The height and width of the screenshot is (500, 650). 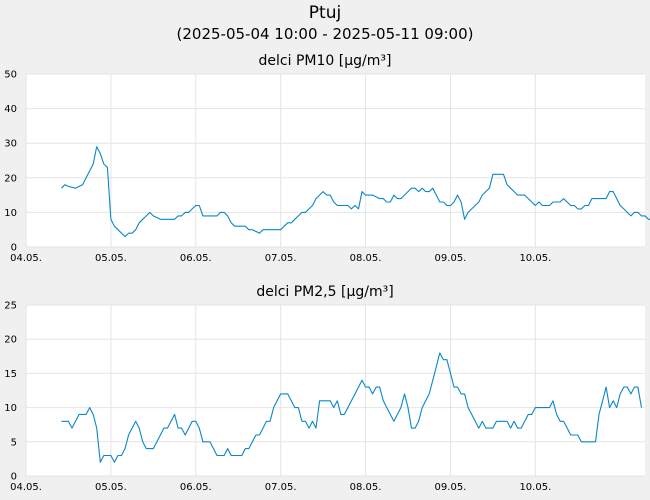 I want to click on page-title: Ptuj, so click(x=325, y=13).